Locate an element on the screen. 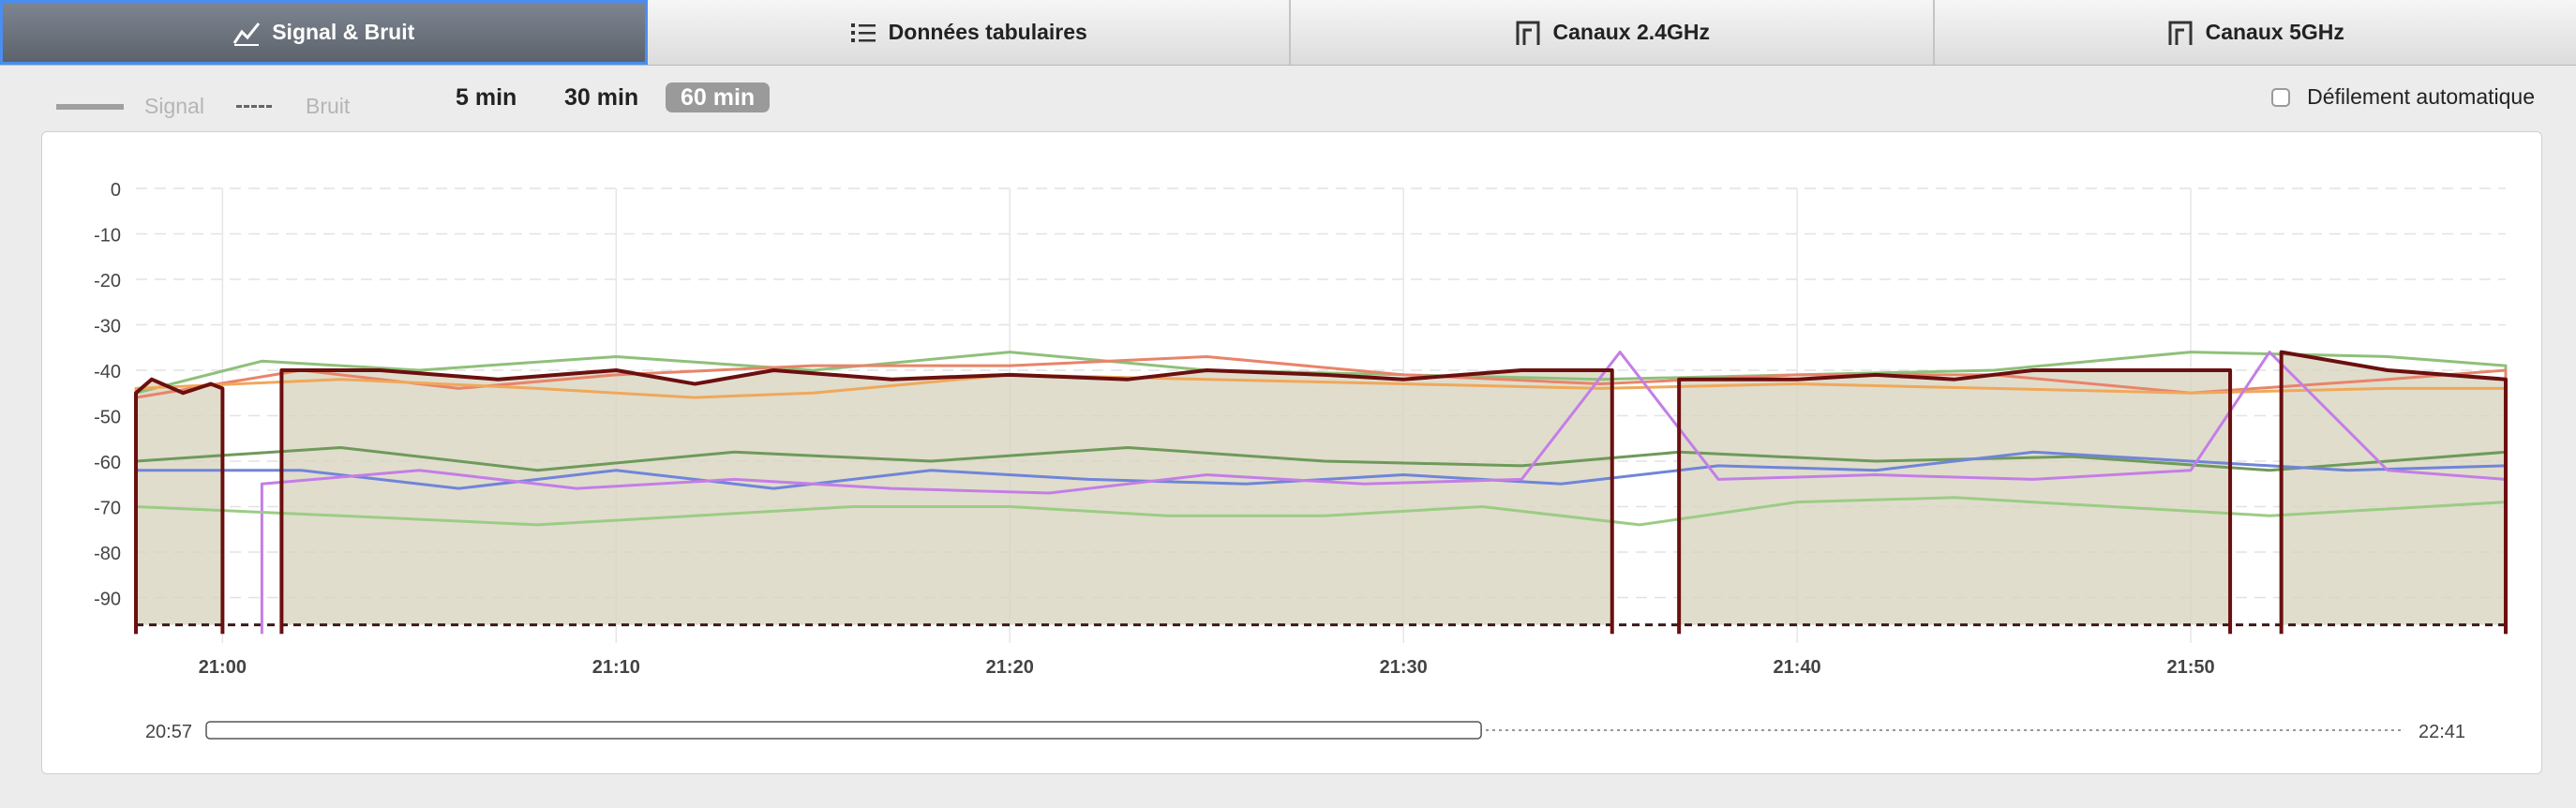 The image size is (2576, 808). legend-noise: Bruit is located at coordinates (293, 106).